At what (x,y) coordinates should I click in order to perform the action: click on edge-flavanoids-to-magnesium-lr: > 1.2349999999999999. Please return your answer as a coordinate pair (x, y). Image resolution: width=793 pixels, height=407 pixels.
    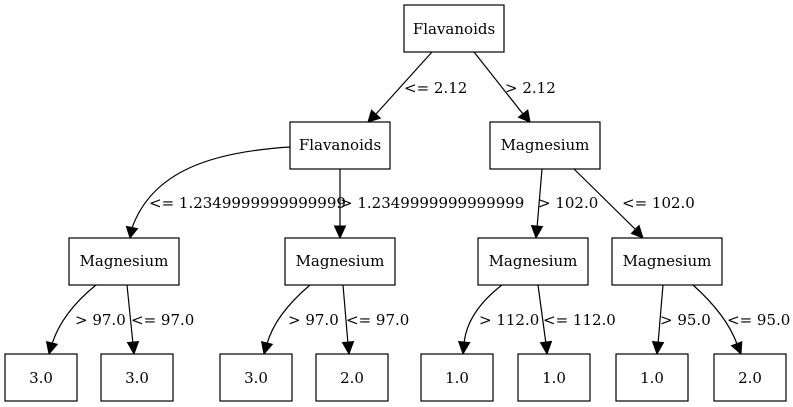
    Looking at the image, I should click on (428, 204).